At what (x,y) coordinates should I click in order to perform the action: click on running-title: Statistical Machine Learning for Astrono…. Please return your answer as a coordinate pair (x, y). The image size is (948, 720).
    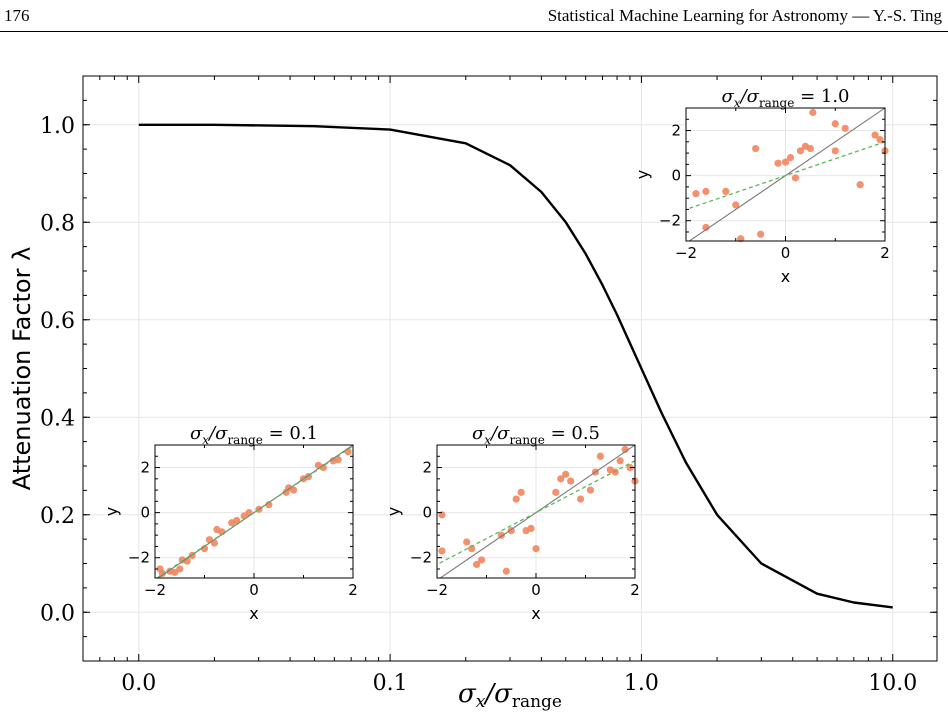
    Looking at the image, I should click on (744, 15).